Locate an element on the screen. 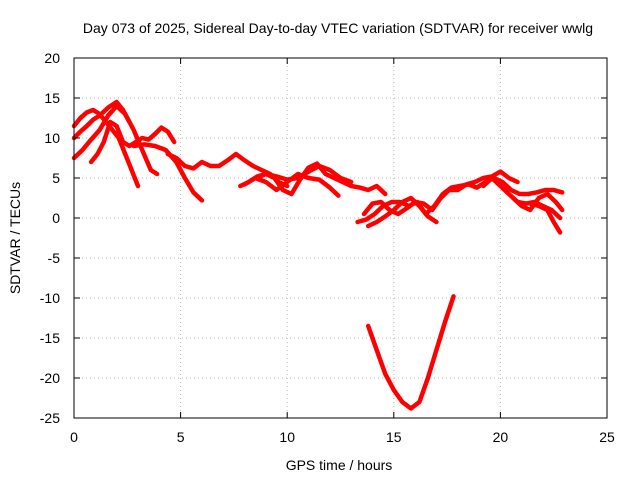 The height and width of the screenshot is (480, 640). y-tick-label: -5 is located at coordinates (54, 258).